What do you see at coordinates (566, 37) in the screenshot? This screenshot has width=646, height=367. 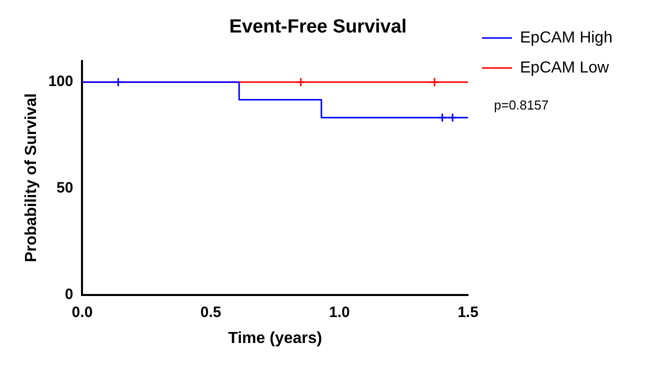 I see `legend-label: EpCAM High` at bounding box center [566, 37].